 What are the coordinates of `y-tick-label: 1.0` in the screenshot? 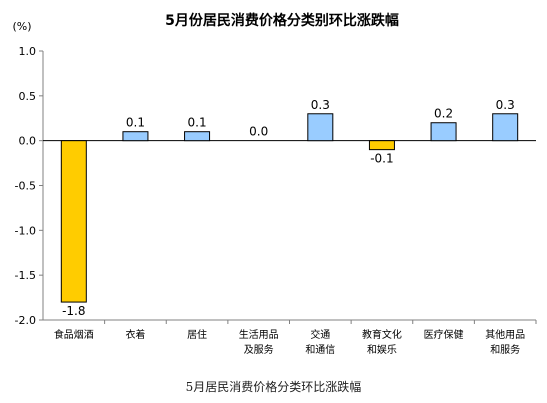 It's located at (28, 51).